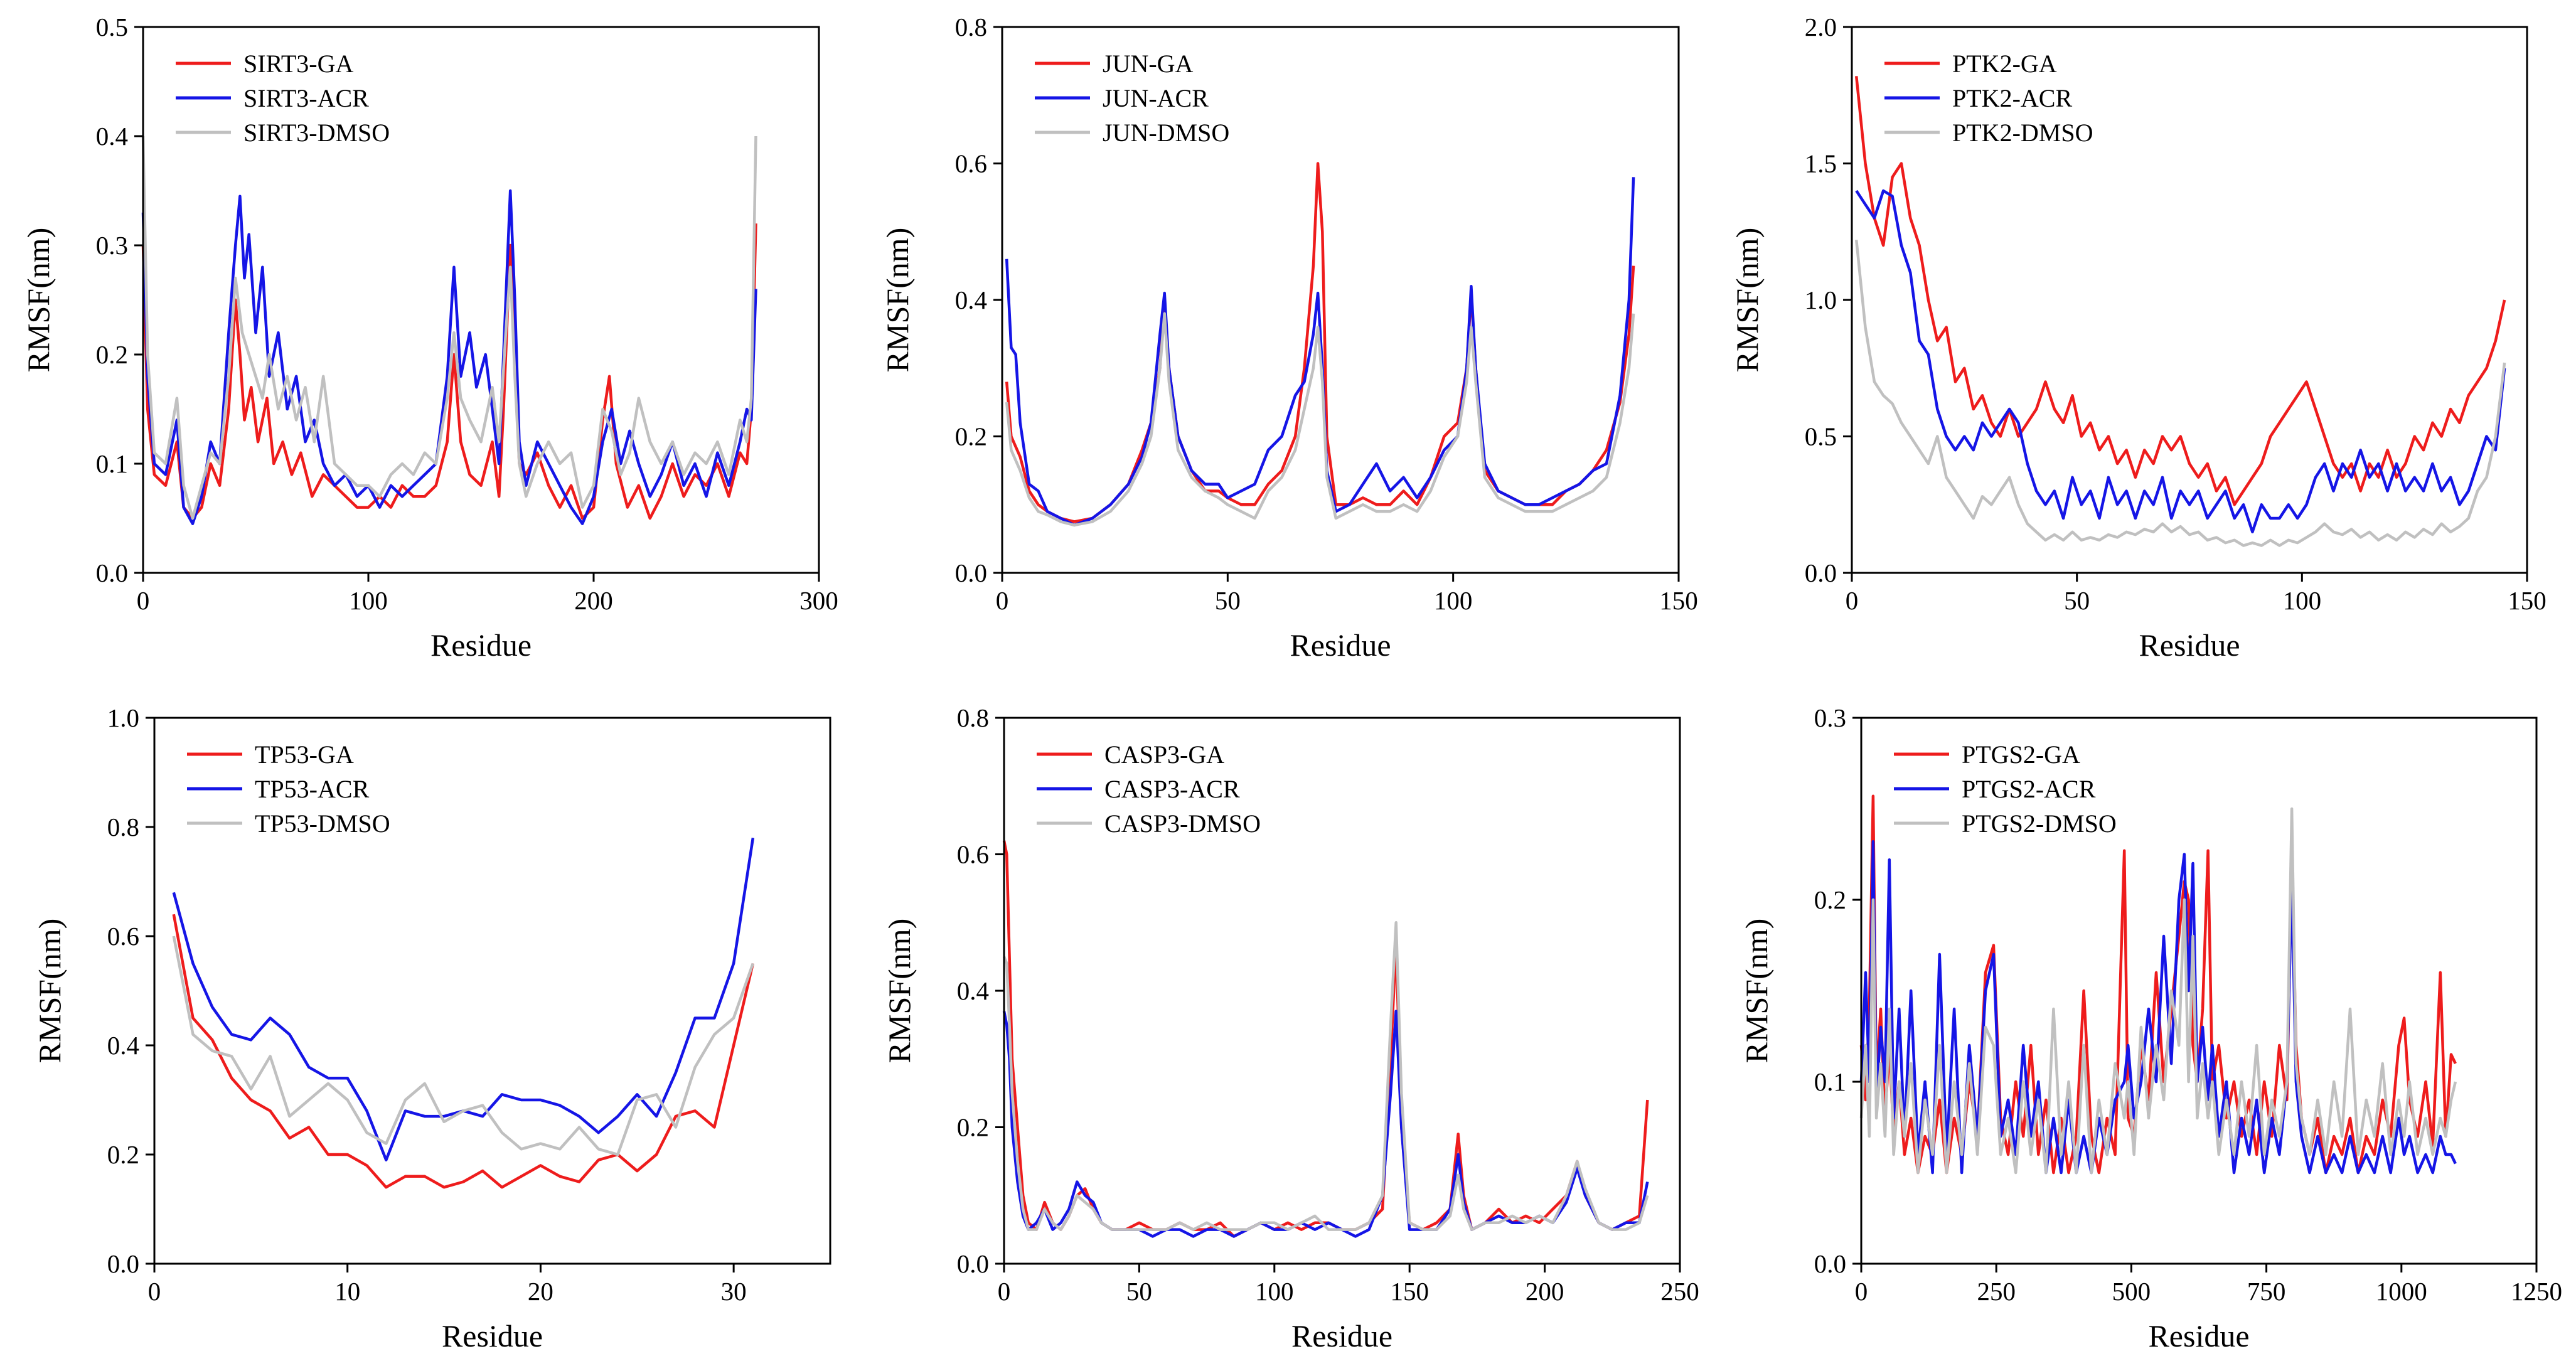  I want to click on chart-sirt3-legend-label-ga: SIRT3-GA, so click(298, 64).